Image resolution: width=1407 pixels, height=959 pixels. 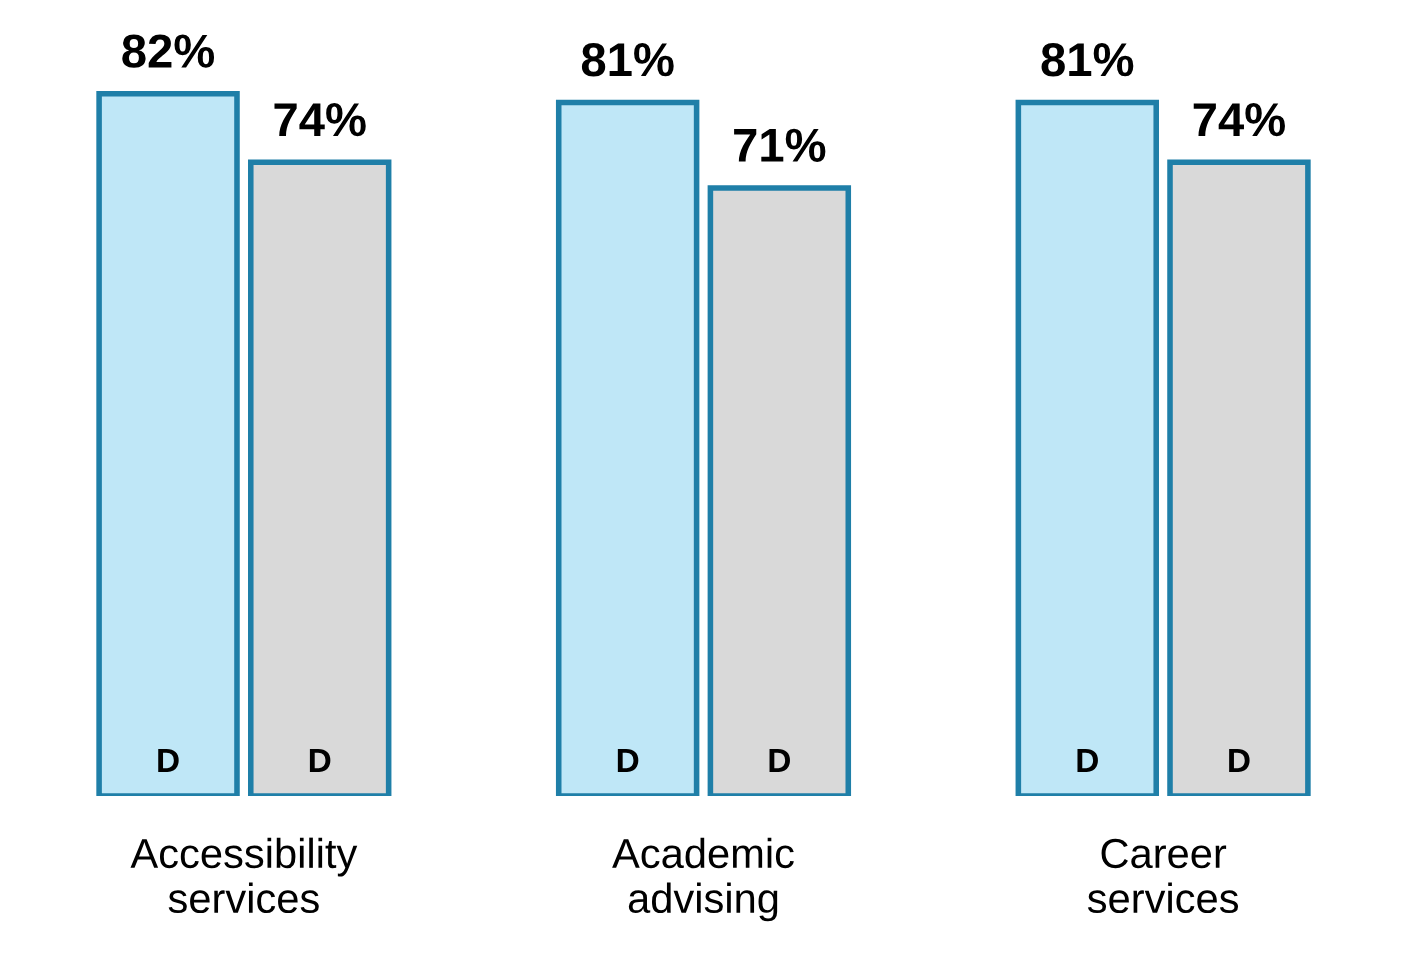 I want to click on data-label: 82%, so click(x=168, y=51).